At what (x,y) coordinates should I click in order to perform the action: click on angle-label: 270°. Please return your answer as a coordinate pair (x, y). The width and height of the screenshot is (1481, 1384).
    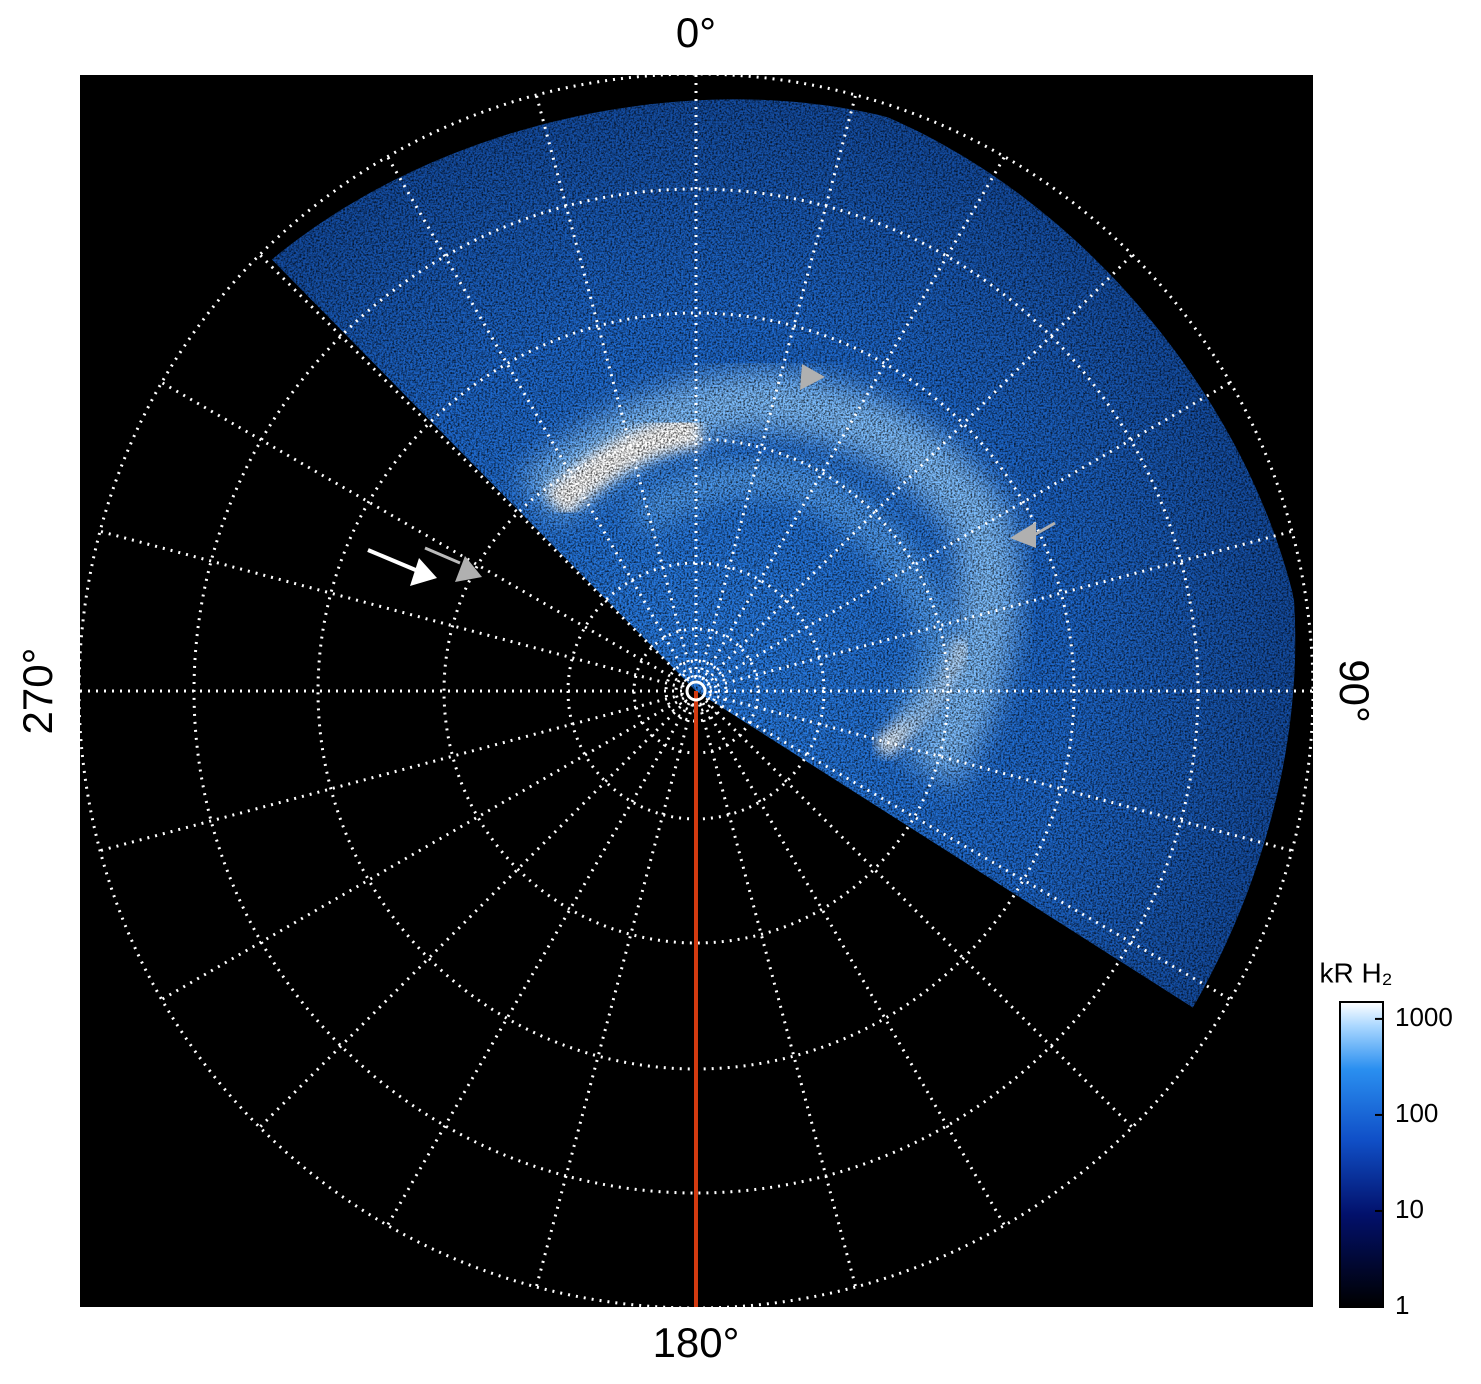
    Looking at the image, I should click on (37, 691).